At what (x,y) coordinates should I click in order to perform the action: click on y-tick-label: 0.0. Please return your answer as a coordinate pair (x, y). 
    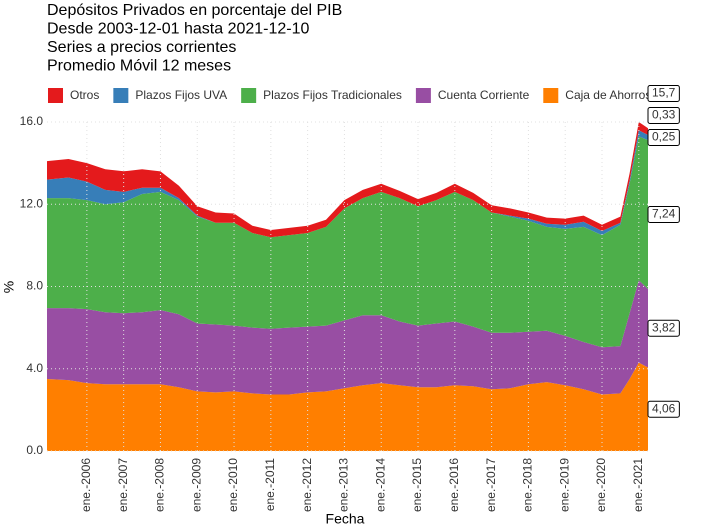
    Looking at the image, I should click on (34, 450).